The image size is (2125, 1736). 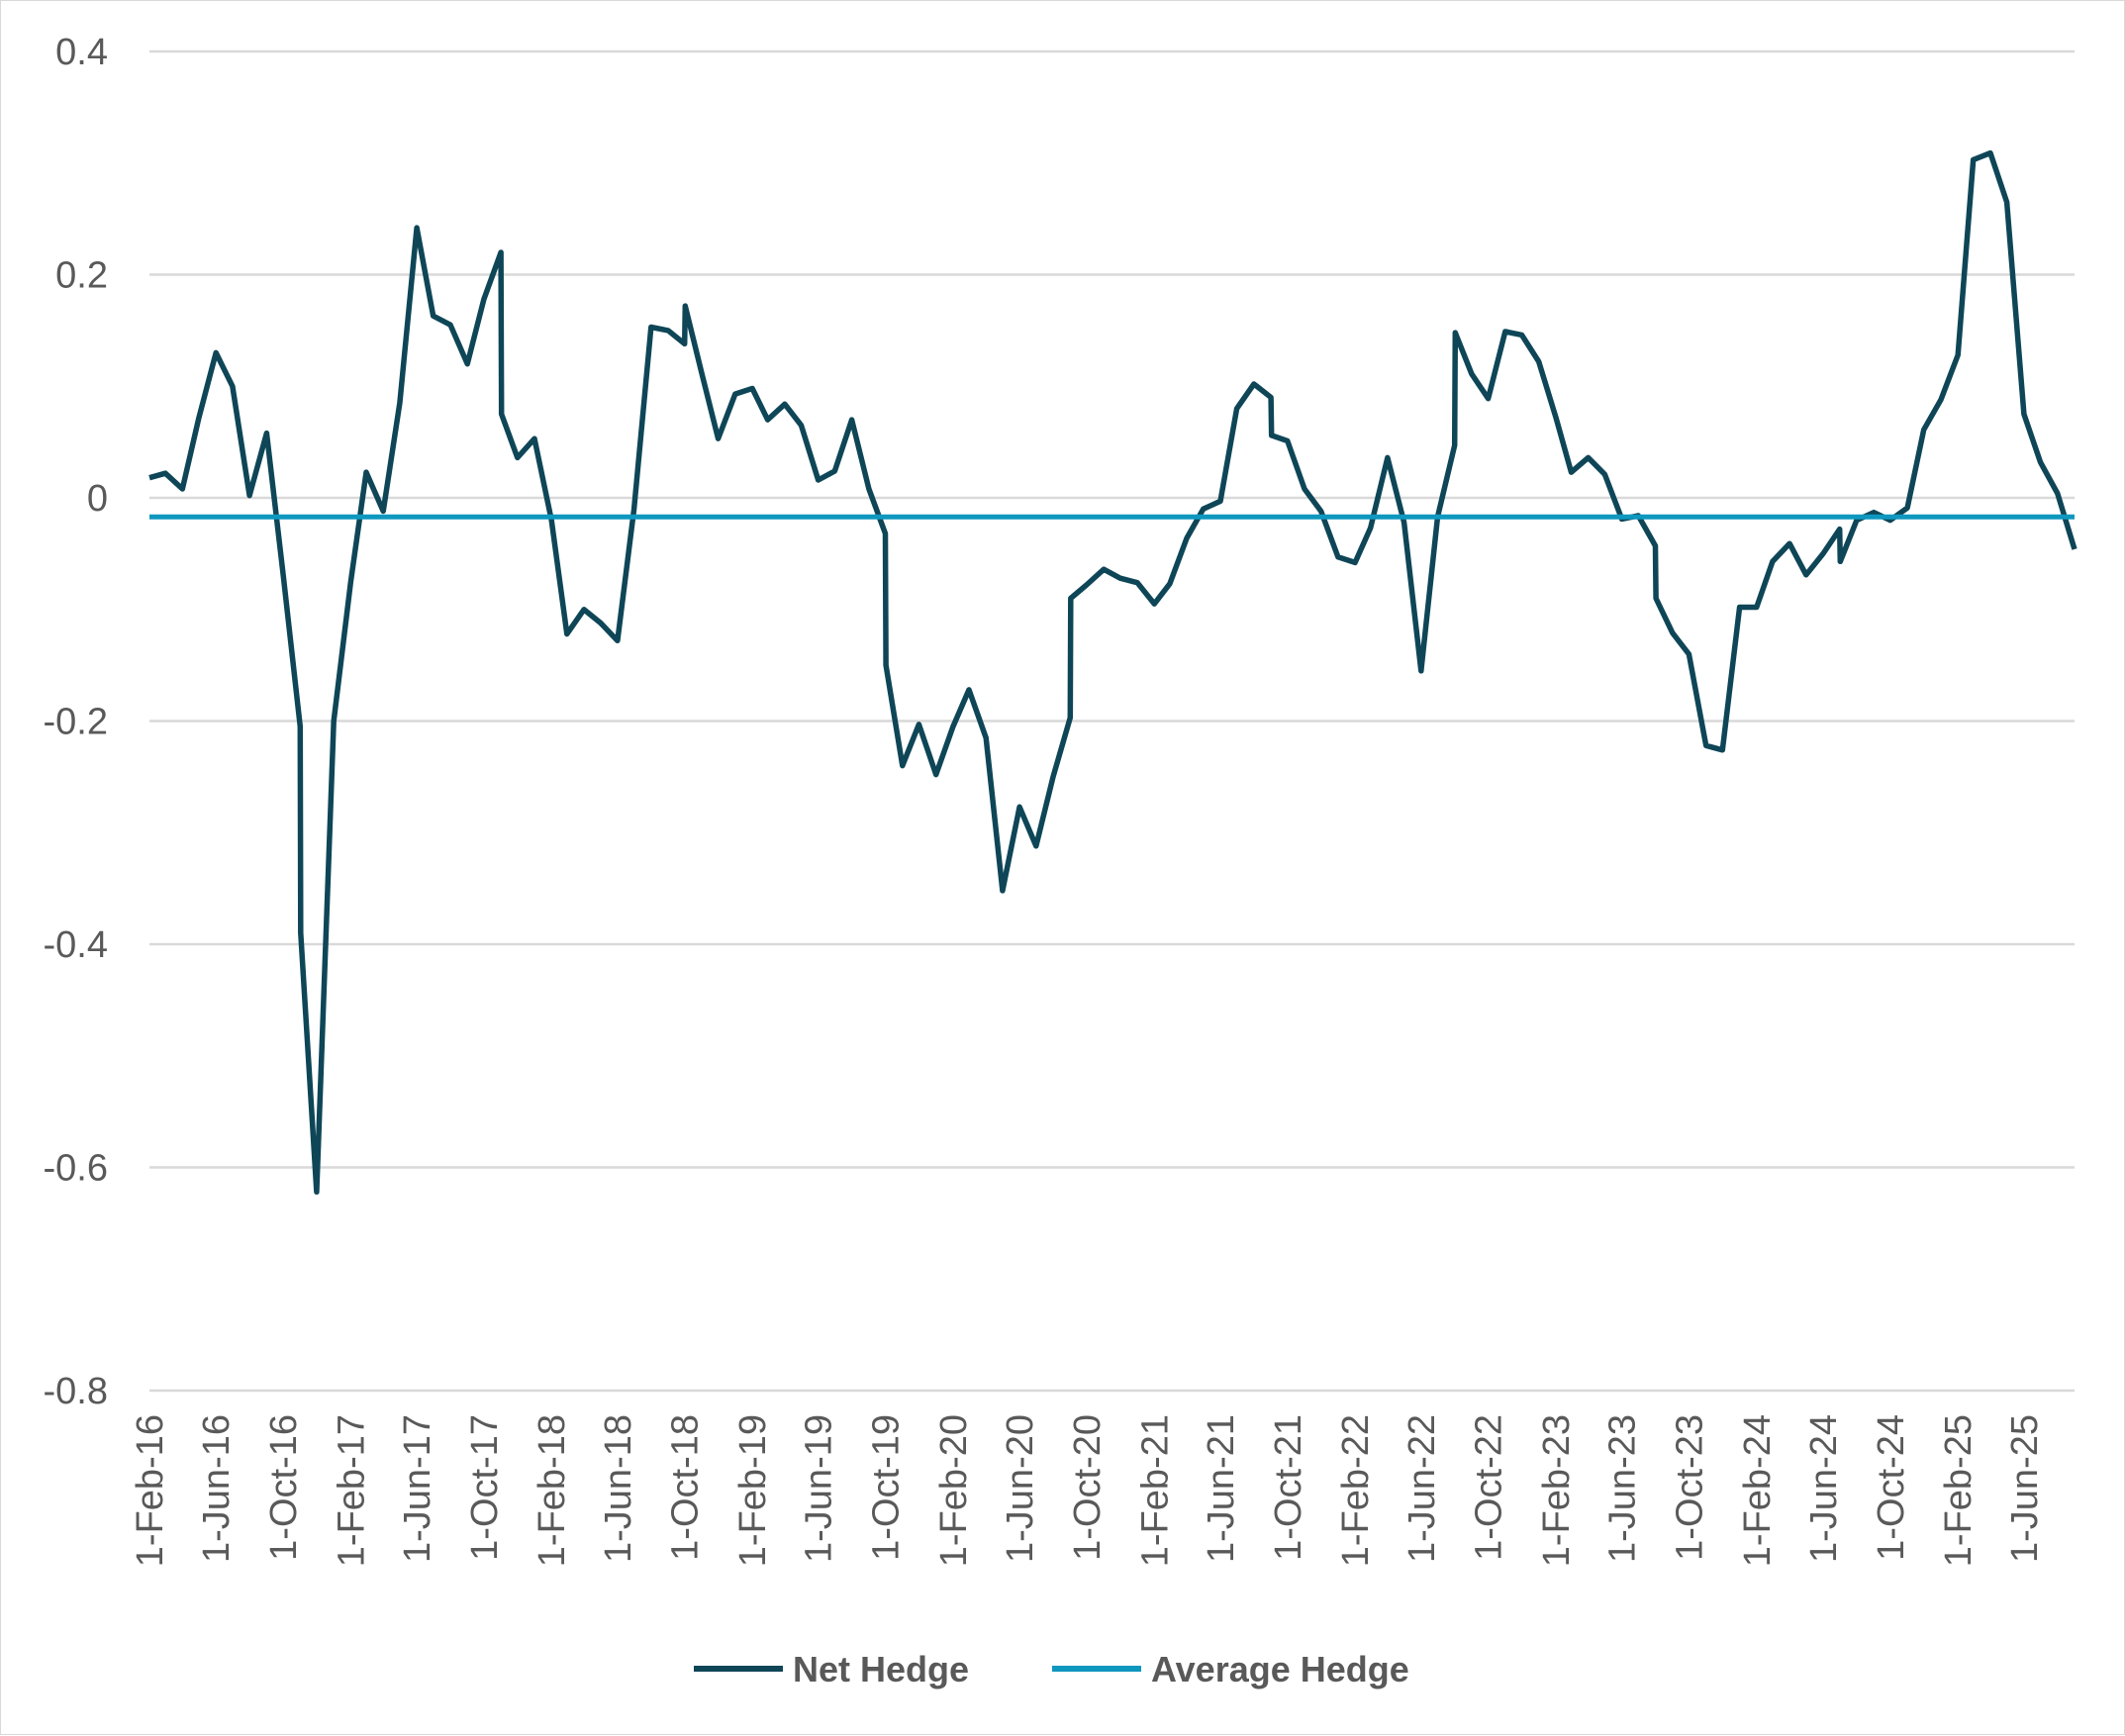 I want to click on legend: Net Hedge Average Hedge, so click(x=1051, y=1669).